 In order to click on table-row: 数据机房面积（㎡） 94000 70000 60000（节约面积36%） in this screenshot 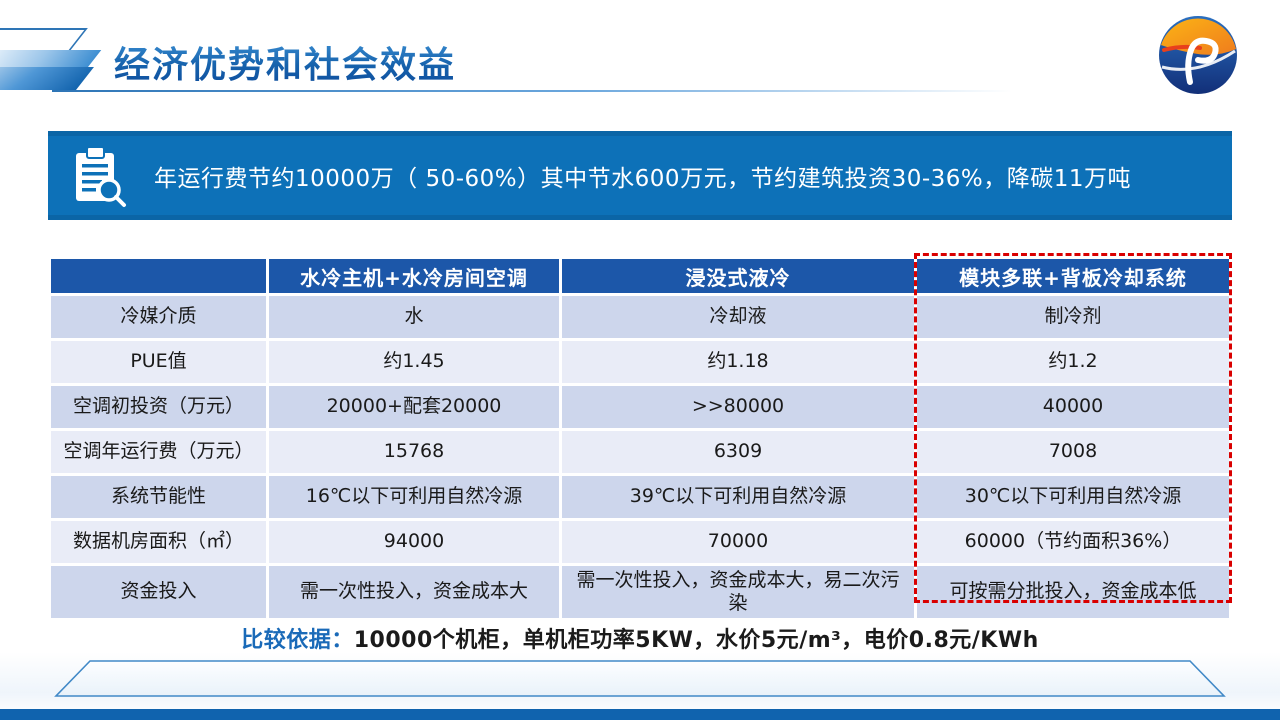, I will do `click(640, 542)`.